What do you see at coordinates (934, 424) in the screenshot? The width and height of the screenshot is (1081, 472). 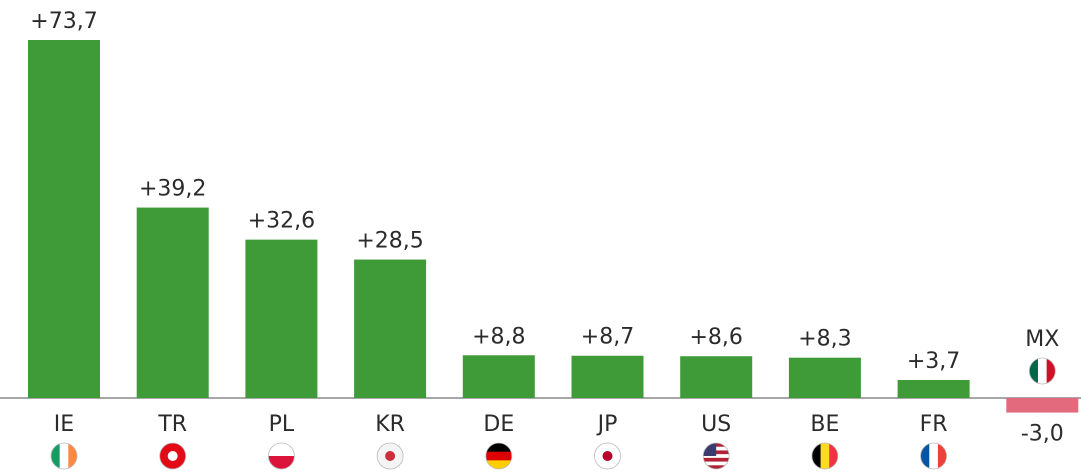 I see `category-label: FR` at bounding box center [934, 424].